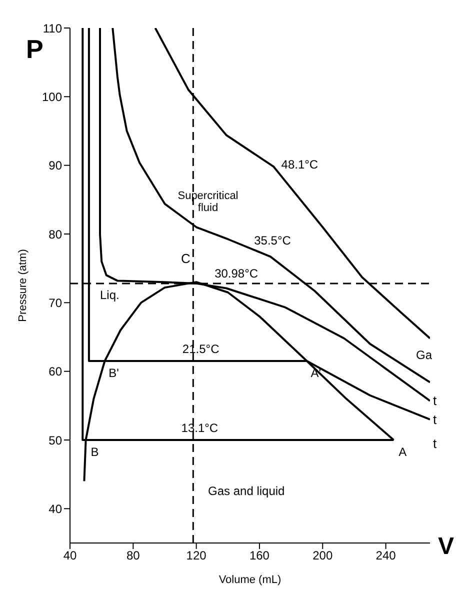  I want to click on text: P, so click(35, 49).